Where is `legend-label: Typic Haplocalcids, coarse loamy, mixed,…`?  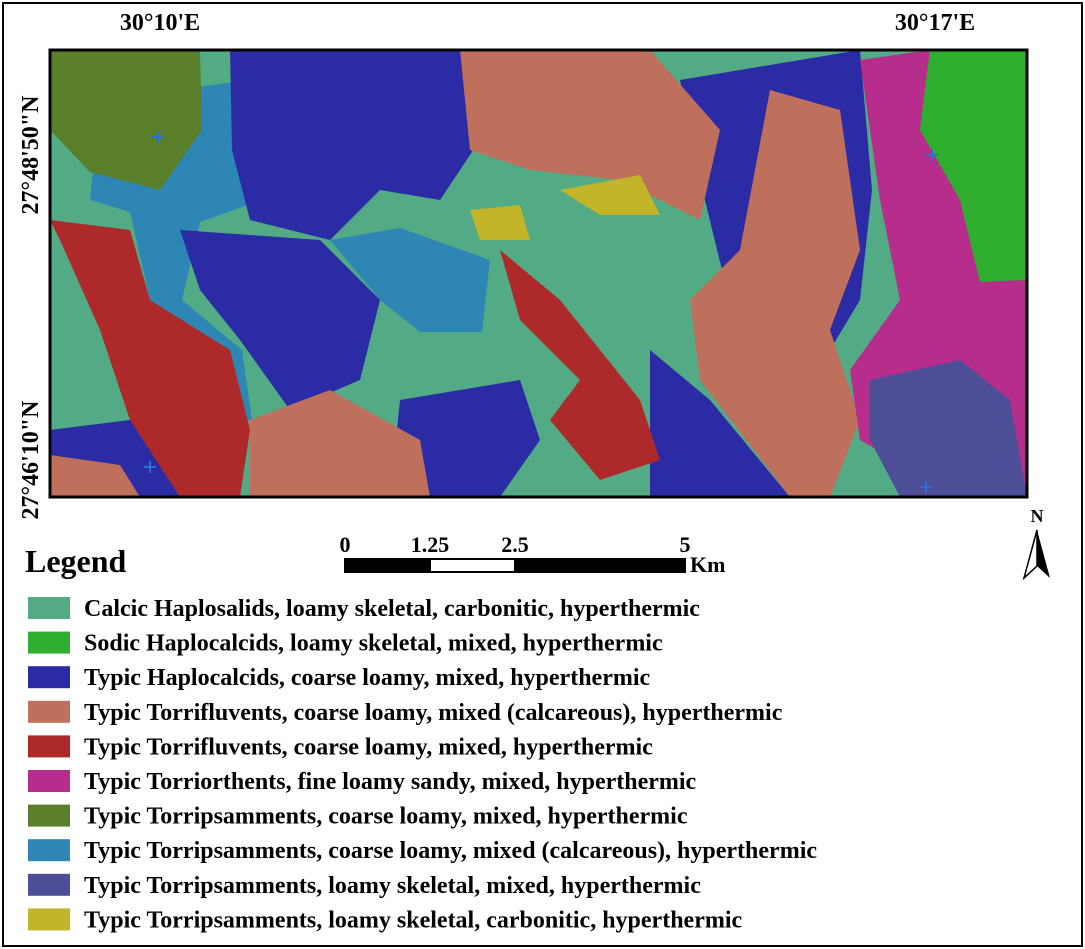 legend-label: Typic Haplocalcids, coarse loamy, mixed,… is located at coordinates (367, 678).